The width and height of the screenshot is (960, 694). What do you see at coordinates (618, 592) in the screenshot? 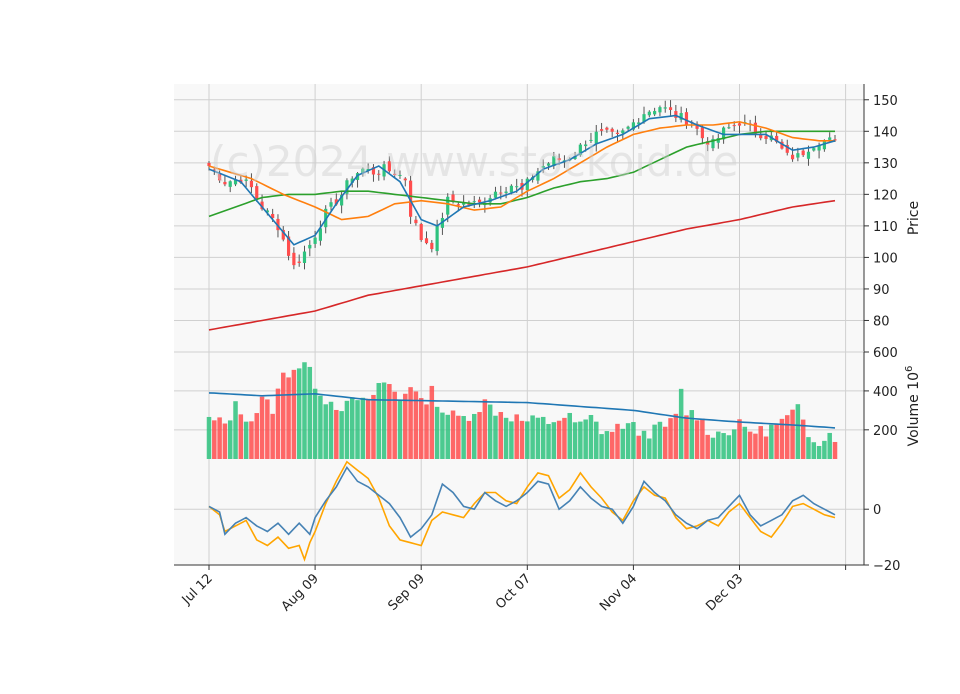
I see `x-tick-label: Nov 04` at bounding box center [618, 592].